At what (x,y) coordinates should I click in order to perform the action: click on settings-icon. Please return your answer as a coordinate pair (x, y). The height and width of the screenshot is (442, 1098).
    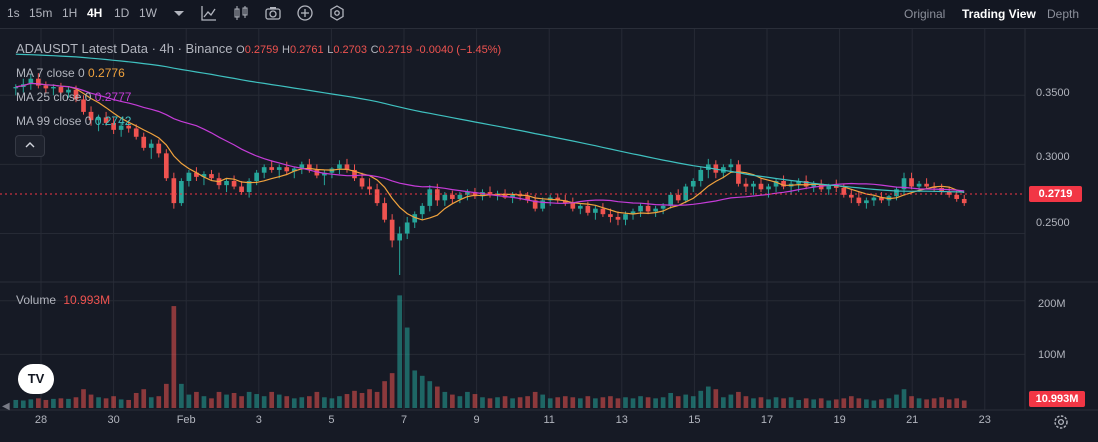
    Looking at the image, I should click on (337, 13).